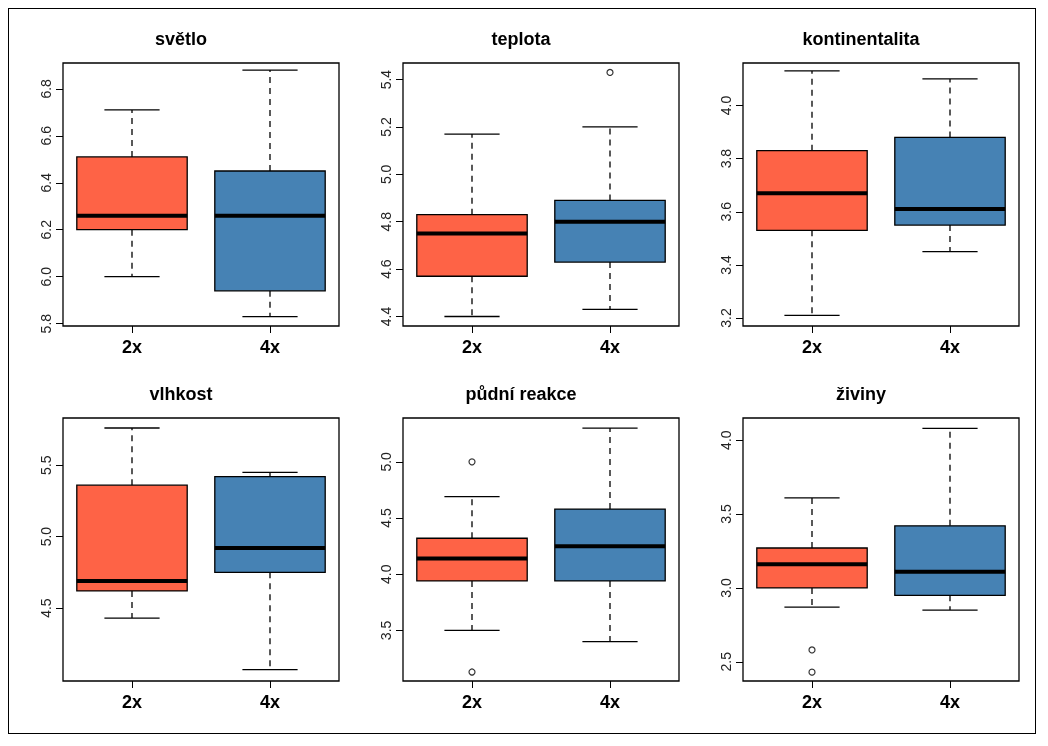 This screenshot has height=746, width=1048. Describe the element at coordinates (386, 79) in the screenshot. I see `y-tick-label: 5.4` at that location.